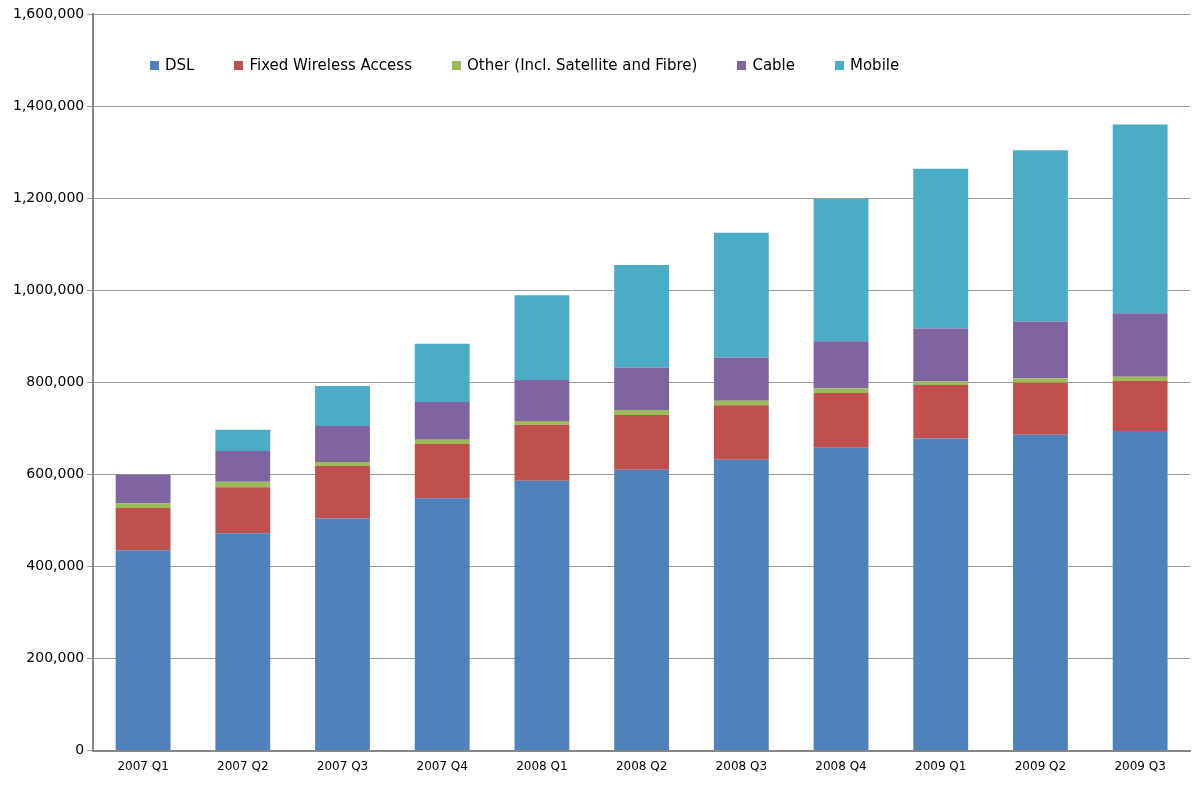  I want to click on legend-label: Mobile, so click(875, 65).